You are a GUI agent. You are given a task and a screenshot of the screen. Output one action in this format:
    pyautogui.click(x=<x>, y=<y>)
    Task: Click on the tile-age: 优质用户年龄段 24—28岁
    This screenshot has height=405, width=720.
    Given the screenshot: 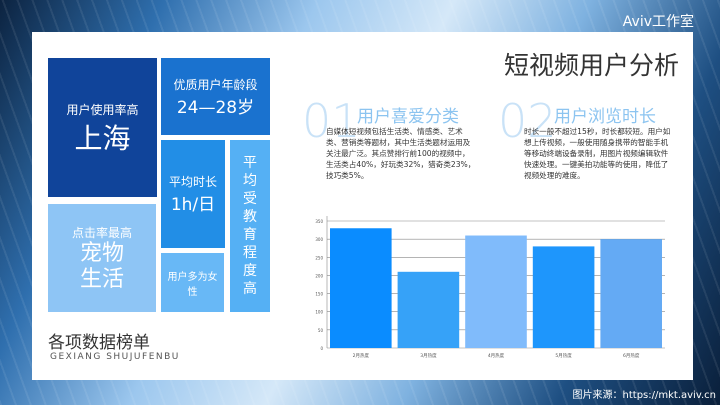 What is the action you would take?
    pyautogui.click(x=215, y=96)
    